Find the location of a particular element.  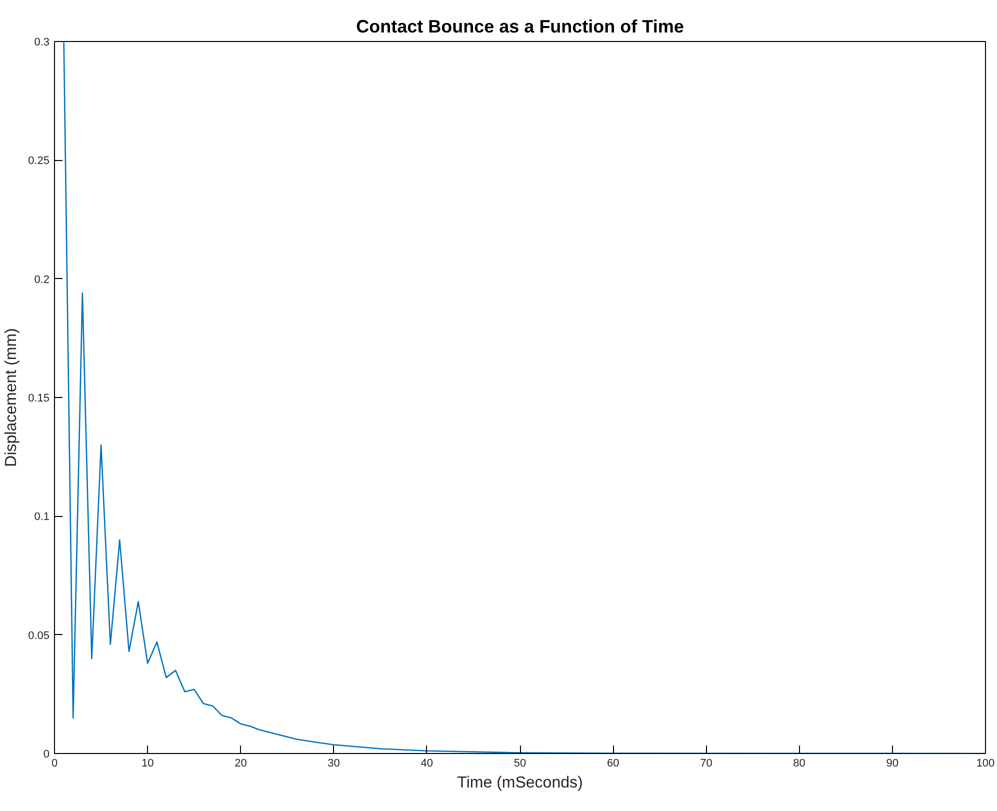

y-tick-label: 0.1 is located at coordinates (42, 517).